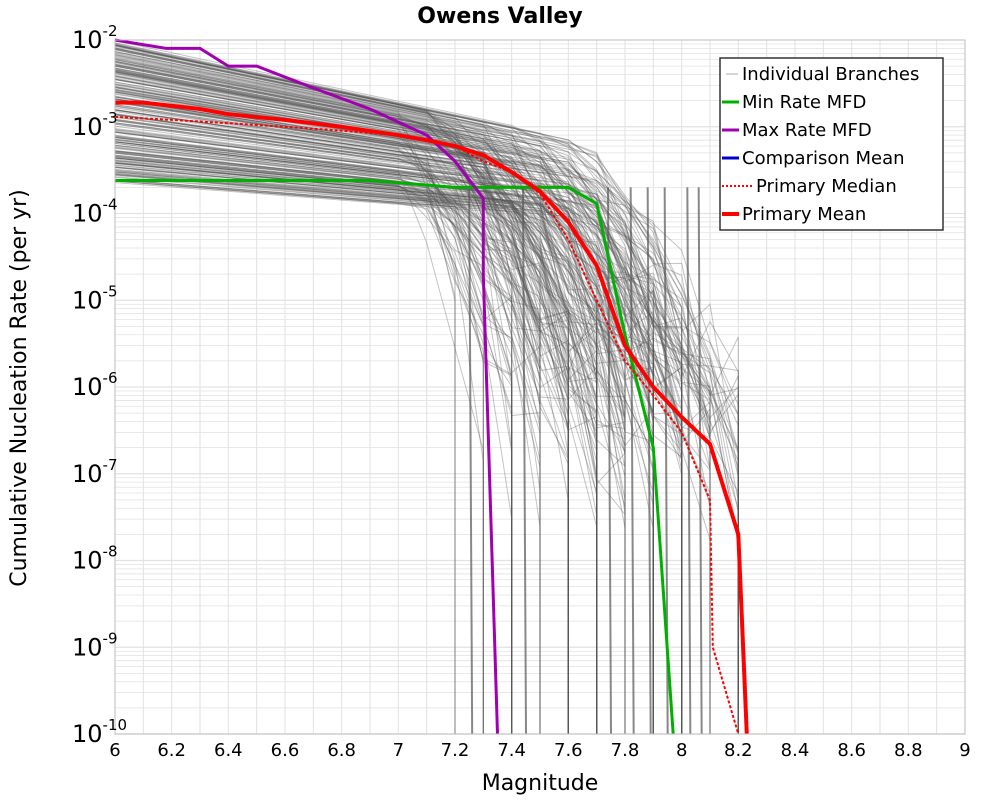  What do you see at coordinates (804, 214) in the screenshot?
I see `legend-label-primary-mean: Primary Mean` at bounding box center [804, 214].